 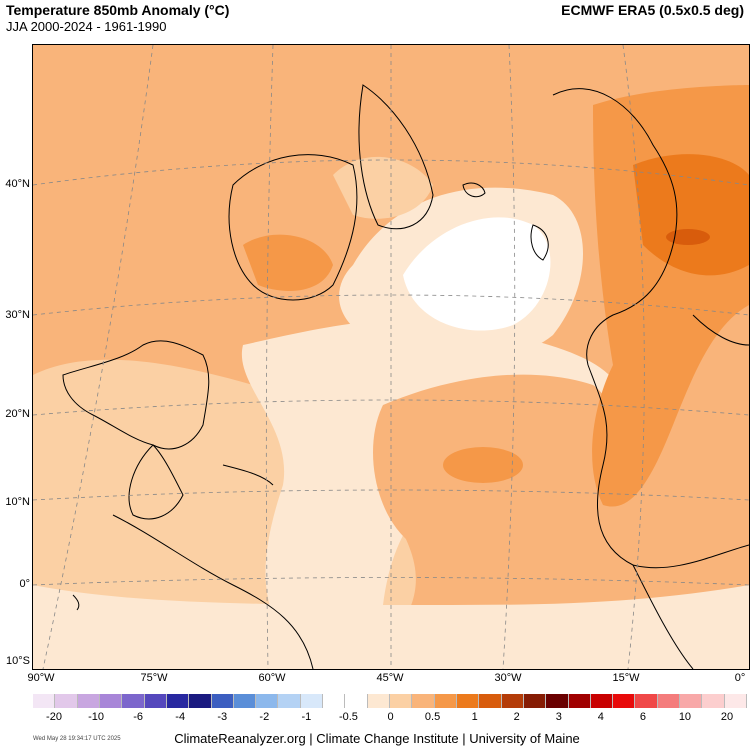 I want to click on lon-label-75w: 75°W, so click(x=154, y=678).